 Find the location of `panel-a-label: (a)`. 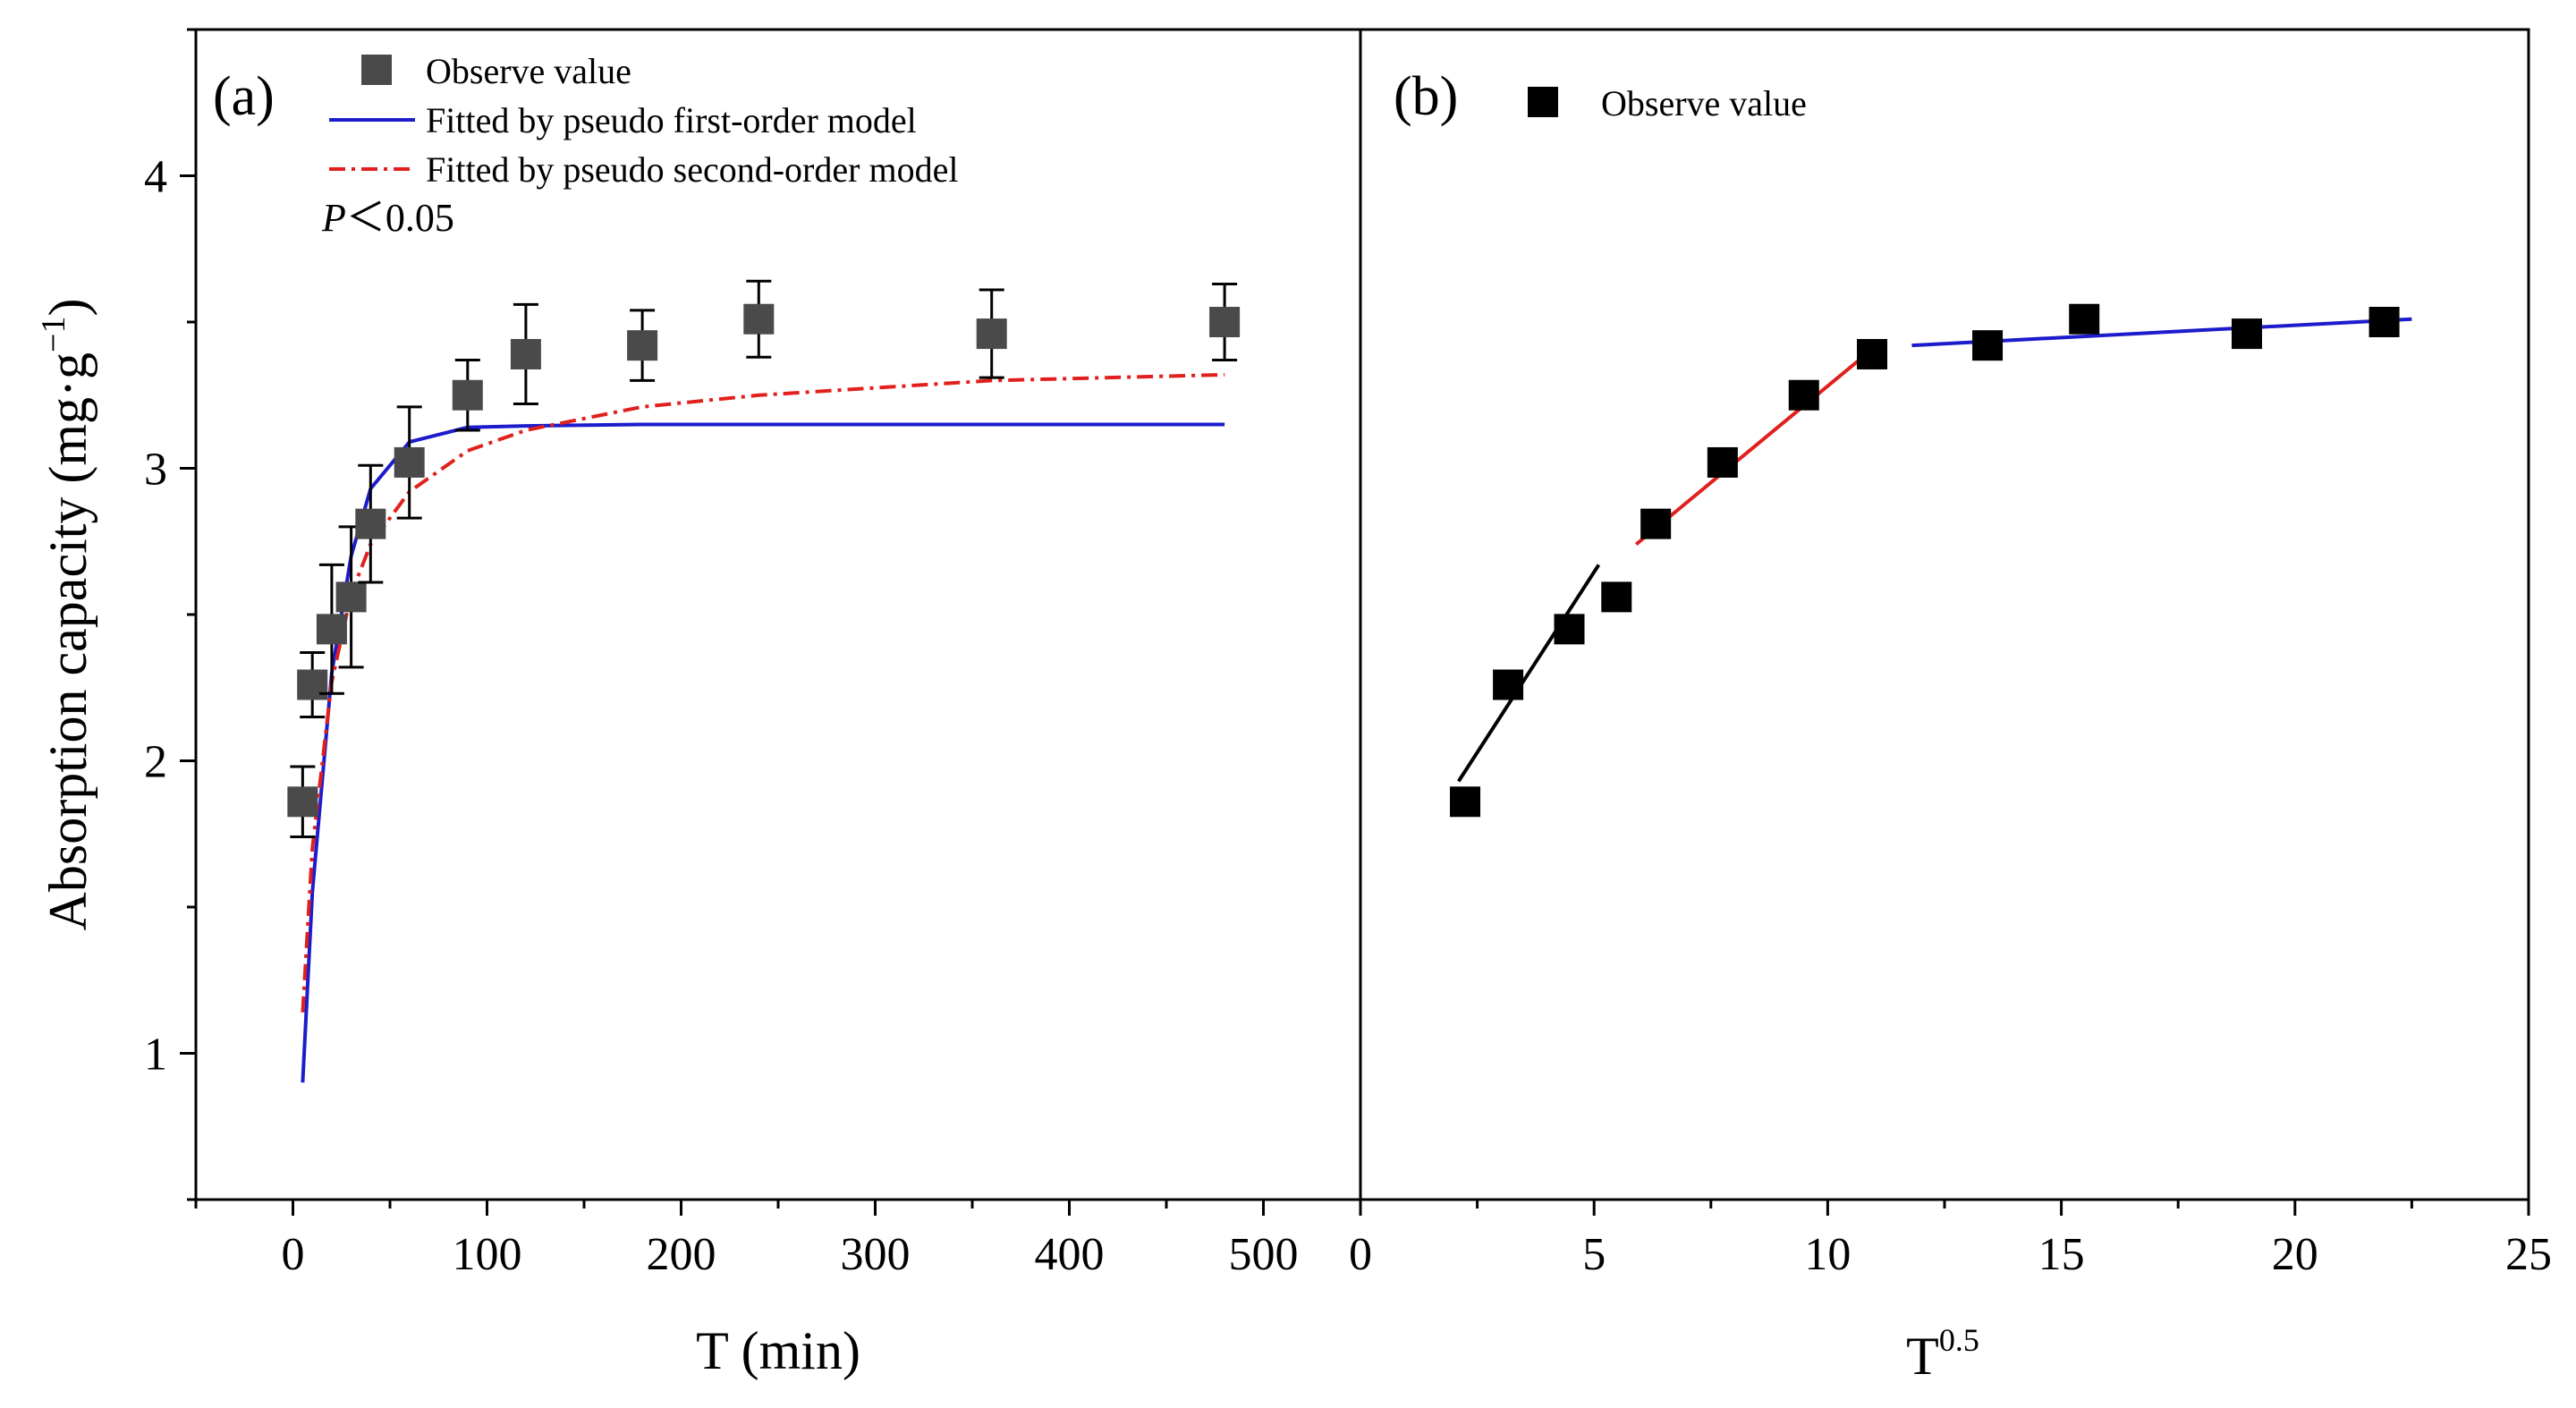

panel-a-label: (a) is located at coordinates (244, 96).